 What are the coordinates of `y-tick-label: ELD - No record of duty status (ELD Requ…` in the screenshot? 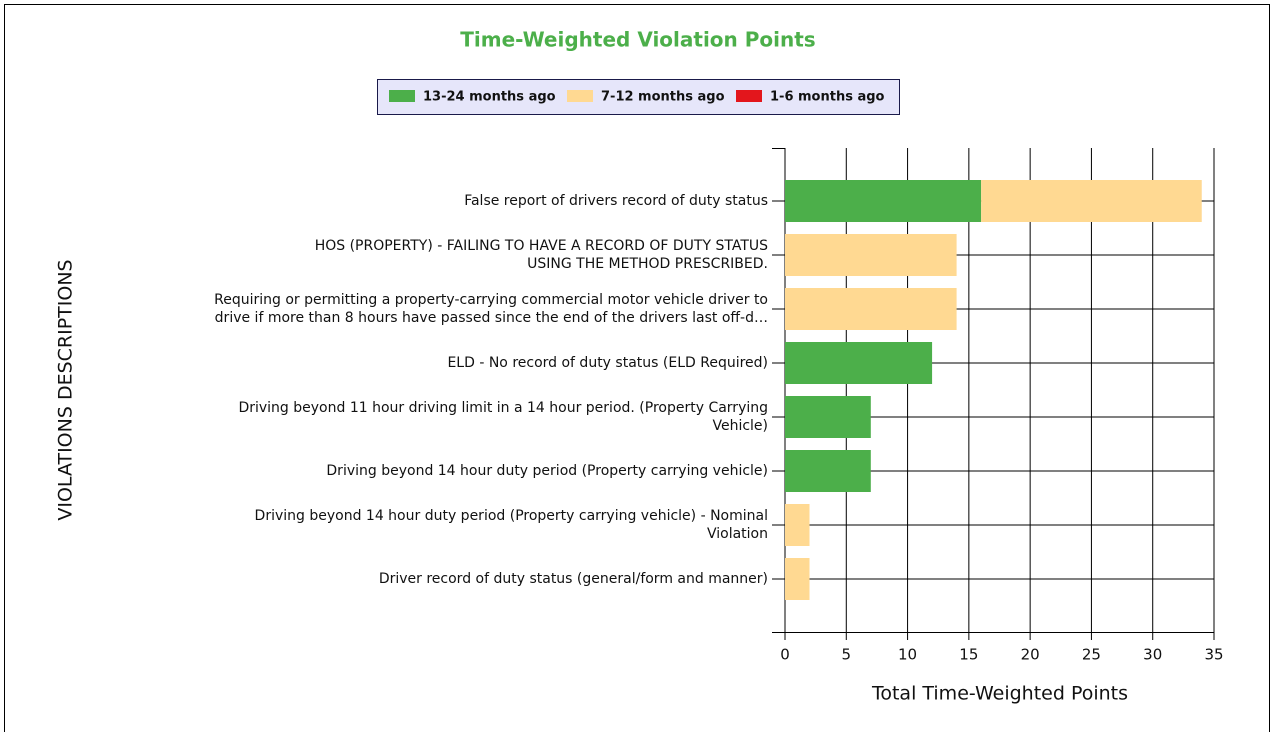 It's located at (607, 363).